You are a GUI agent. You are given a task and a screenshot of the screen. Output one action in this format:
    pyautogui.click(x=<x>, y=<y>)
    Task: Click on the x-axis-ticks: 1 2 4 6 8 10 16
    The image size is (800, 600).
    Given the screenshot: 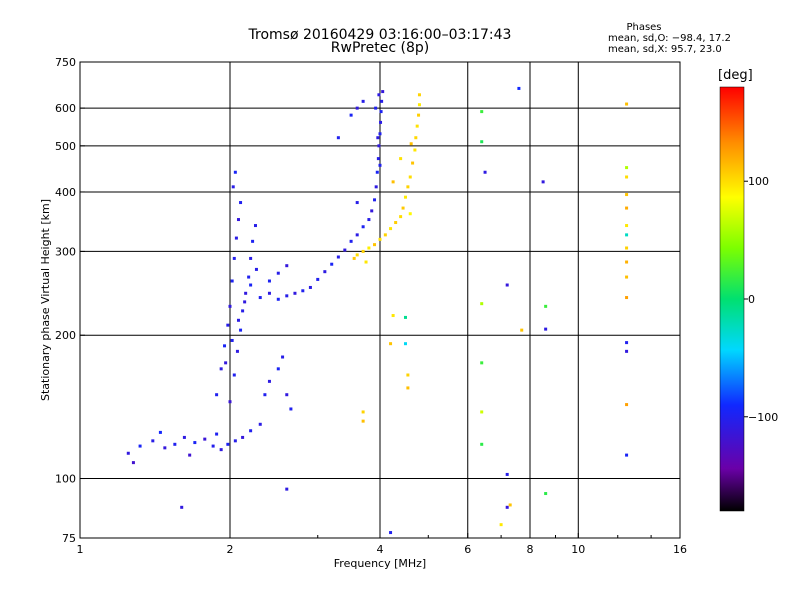 What is the action you would take?
    pyautogui.click(x=382, y=544)
    